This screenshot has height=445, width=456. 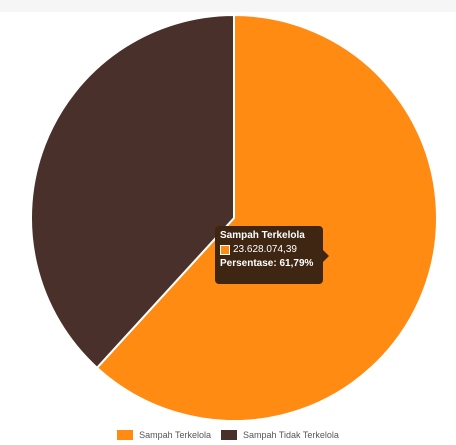 I want to click on legend-swatch-sampah-tidak-terkelola, so click(x=229, y=435).